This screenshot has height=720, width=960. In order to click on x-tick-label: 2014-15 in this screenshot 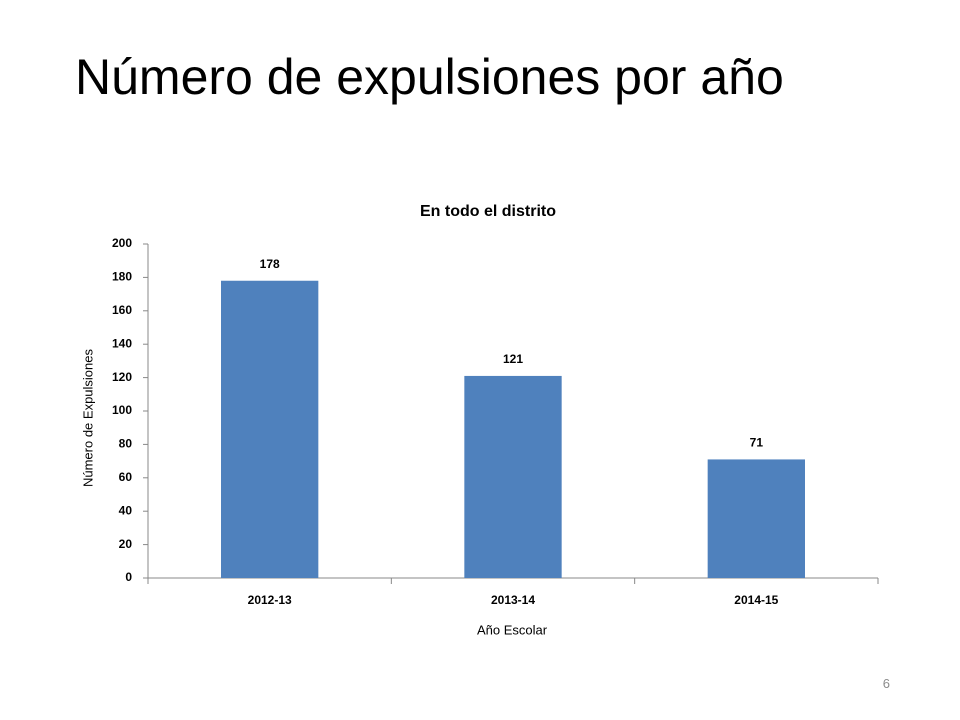, I will do `click(756, 600)`.